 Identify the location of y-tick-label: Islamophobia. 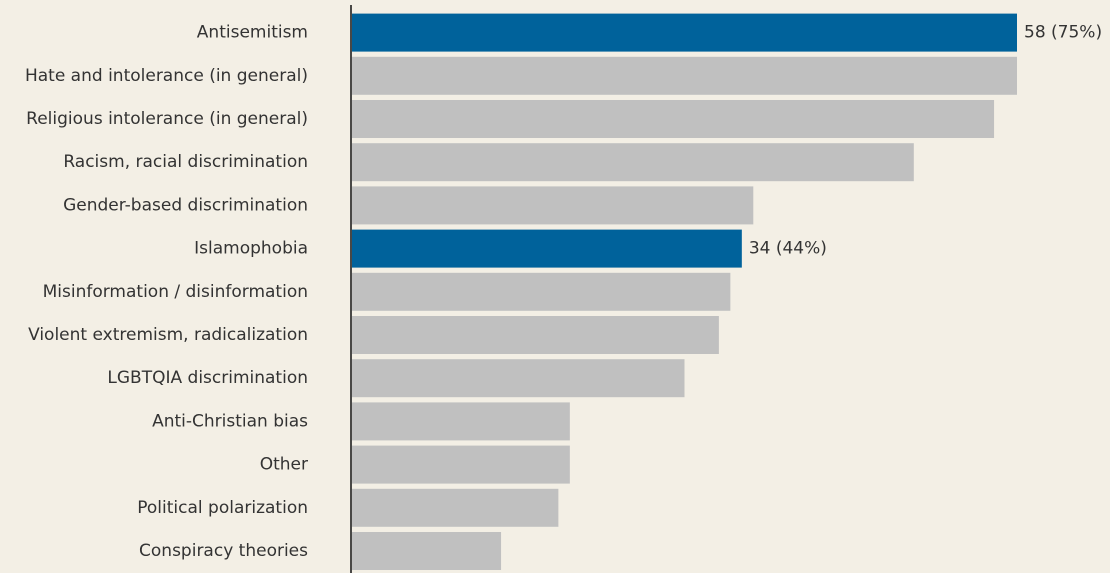
(251, 249).